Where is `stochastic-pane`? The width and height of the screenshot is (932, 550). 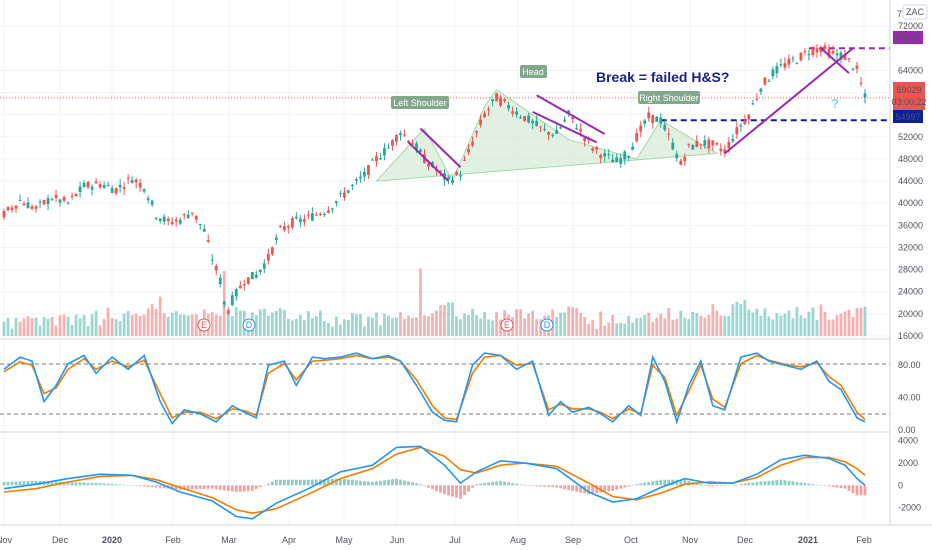
stochastic-pane is located at coordinates (445, 388).